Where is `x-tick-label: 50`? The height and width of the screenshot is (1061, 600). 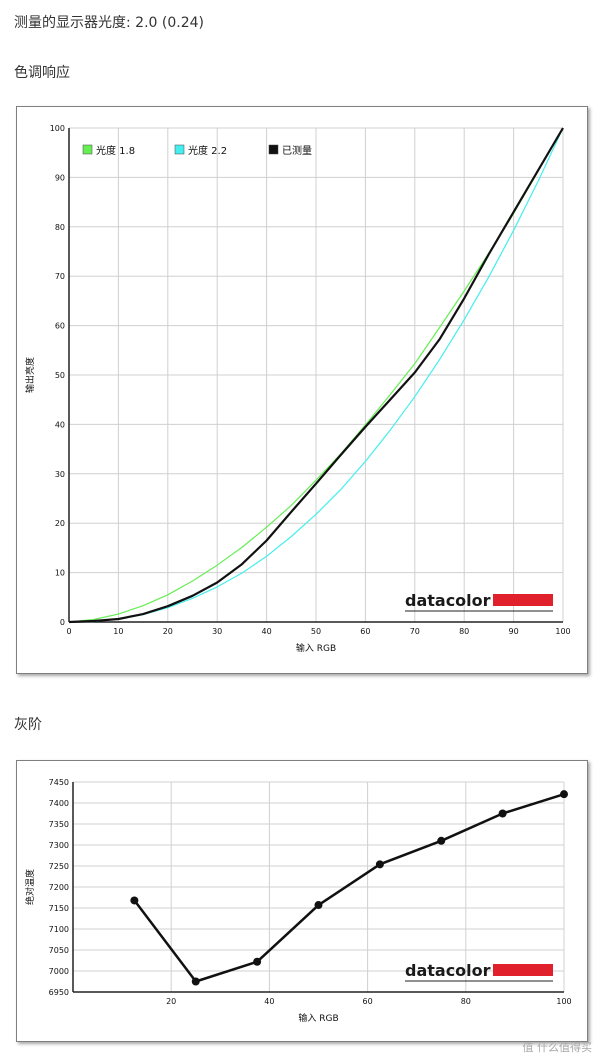 x-tick-label: 50 is located at coordinates (316, 631).